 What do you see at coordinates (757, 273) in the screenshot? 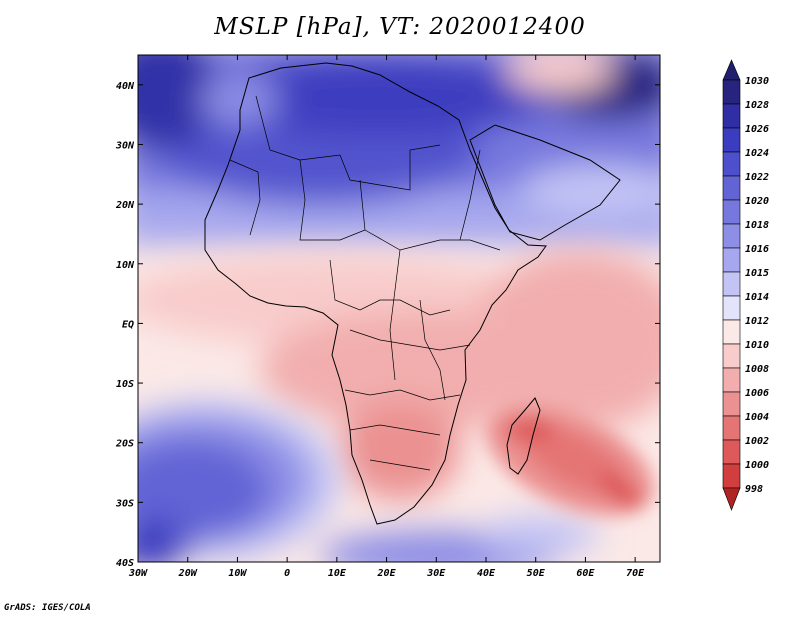
I see `colorbar-label: 1015` at bounding box center [757, 273].